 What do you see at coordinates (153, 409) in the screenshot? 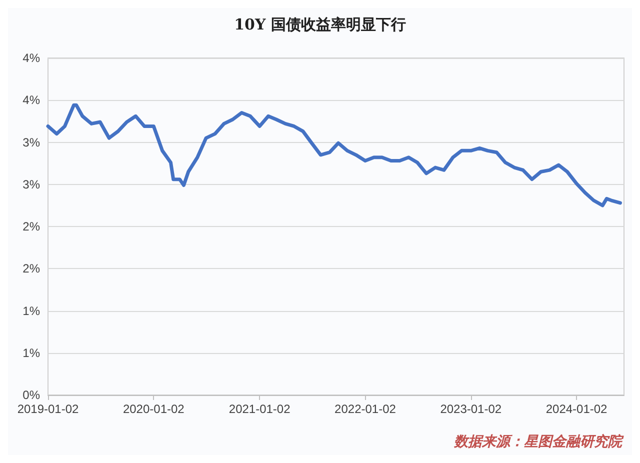
I see `x-tick-label: 2020-01-02` at bounding box center [153, 409].